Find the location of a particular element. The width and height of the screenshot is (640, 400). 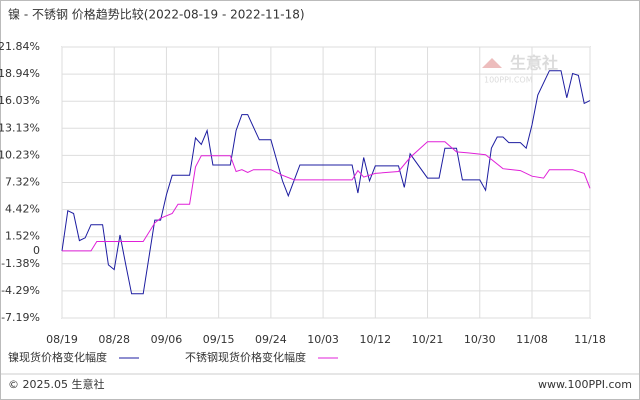

y-tick-label: 10.23% is located at coordinates (20, 154).